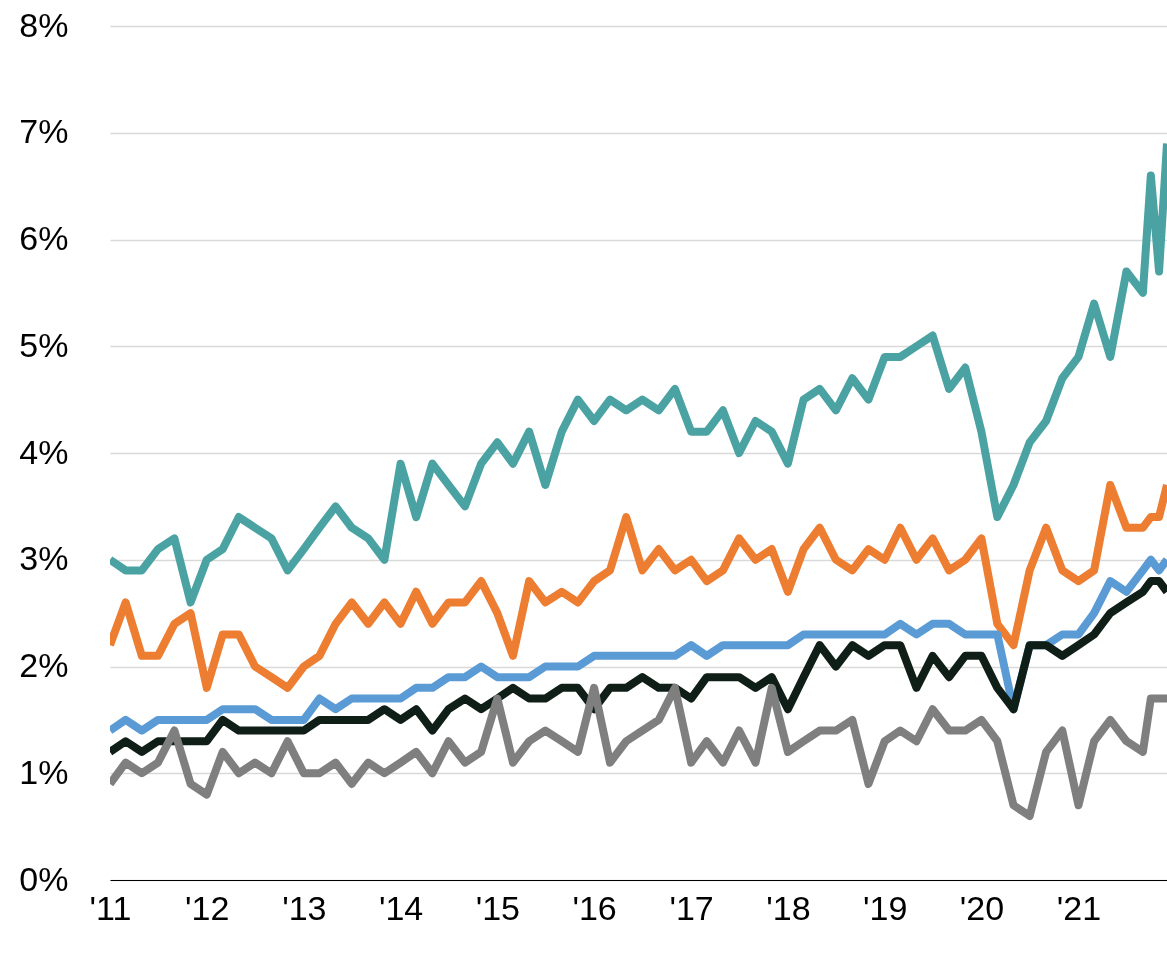 The width and height of the screenshot is (1167, 958). I want to click on y-tick-label: 1%, so click(44, 771).